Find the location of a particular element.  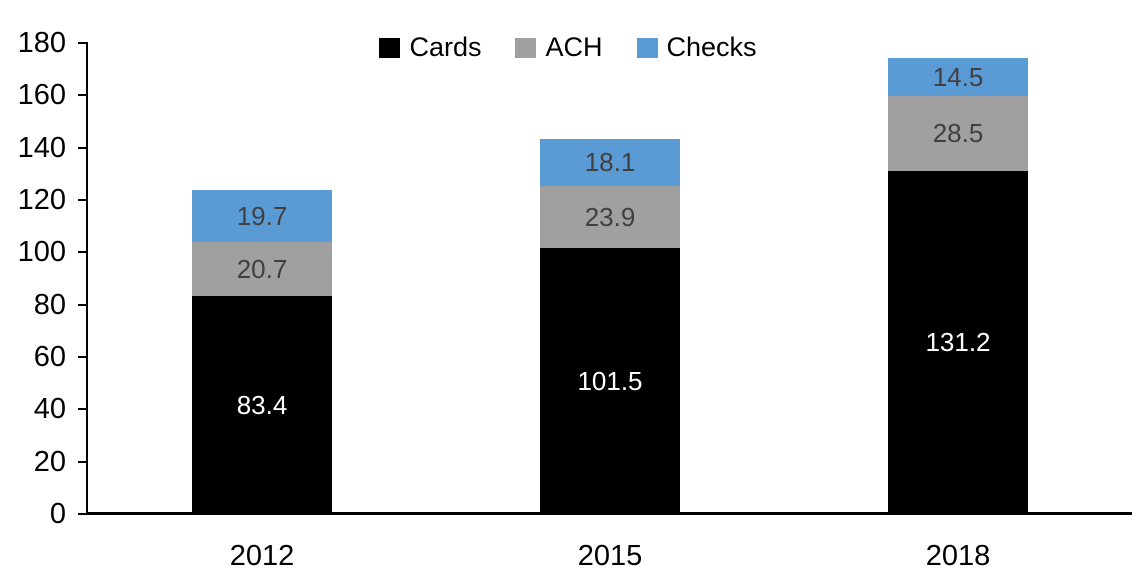

legend-swatch-checks is located at coordinates (647, 47).